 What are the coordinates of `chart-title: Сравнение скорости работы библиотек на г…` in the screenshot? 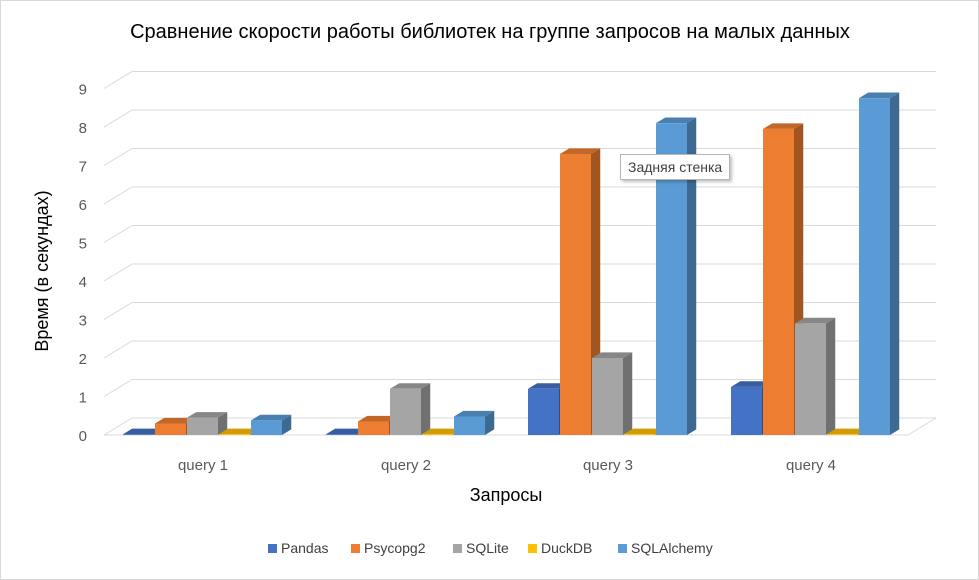 It's located at (490, 32).